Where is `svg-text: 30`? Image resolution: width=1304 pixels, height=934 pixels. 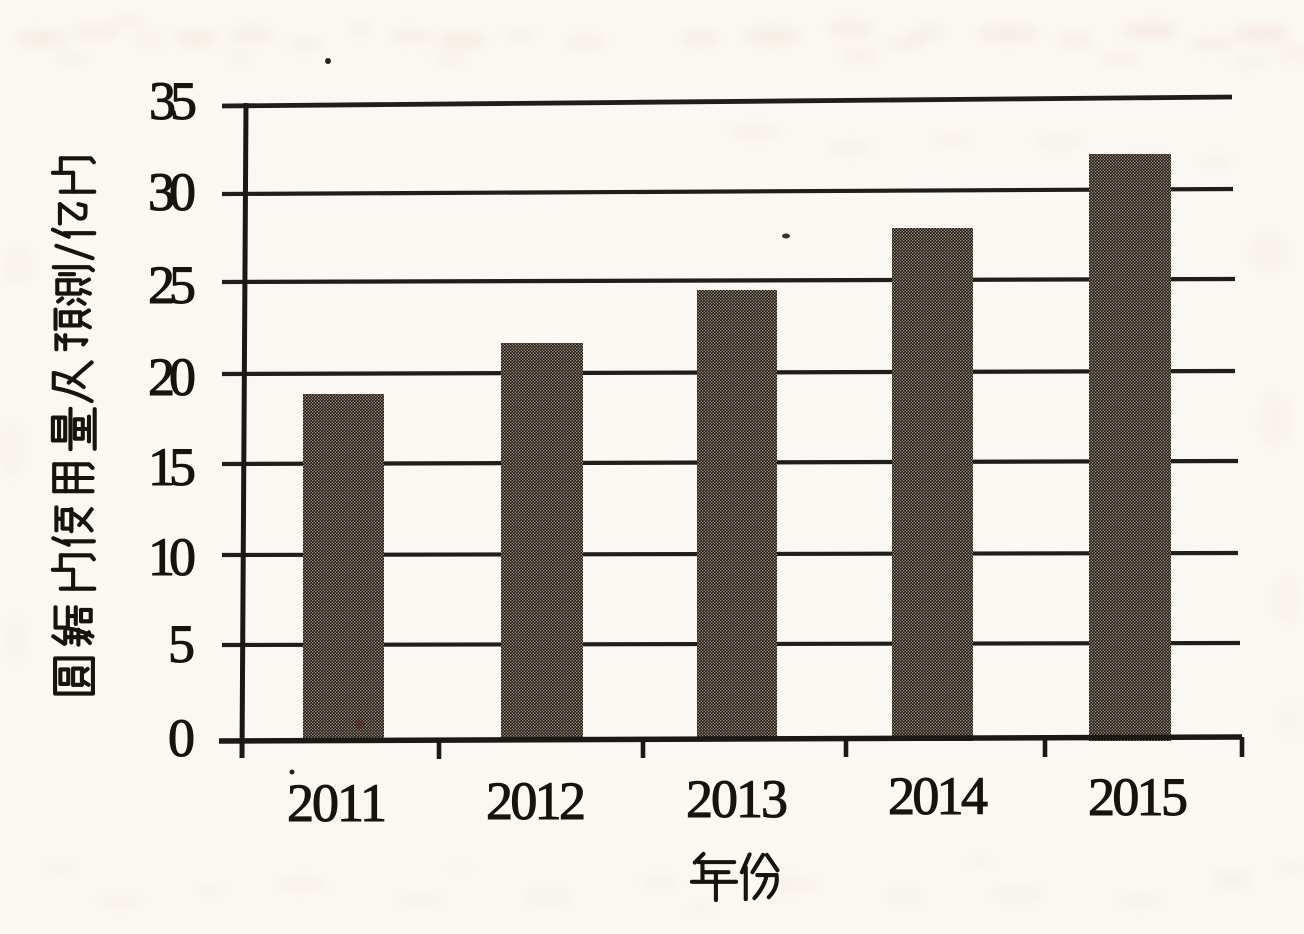 svg-text: 30 is located at coordinates (172, 192).